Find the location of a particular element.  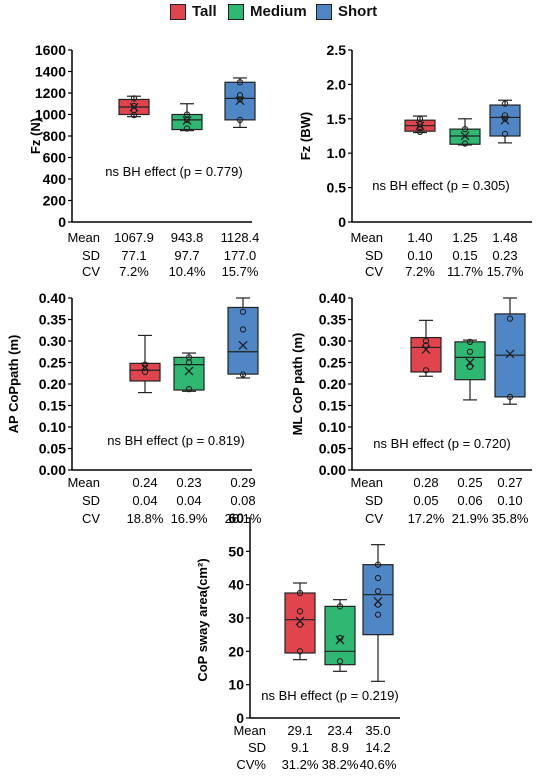

stats-value: 0.25 is located at coordinates (469, 482).